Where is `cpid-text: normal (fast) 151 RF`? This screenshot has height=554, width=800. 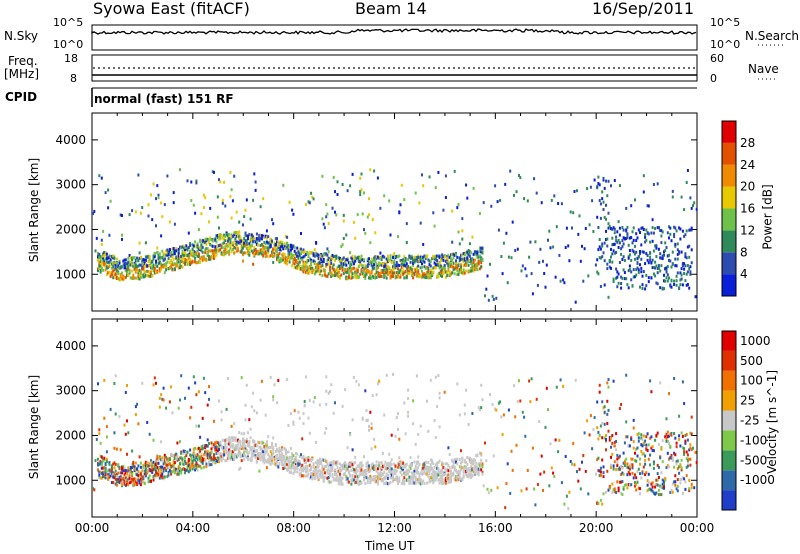 cpid-text: normal (fast) 151 RF is located at coordinates (164, 99).